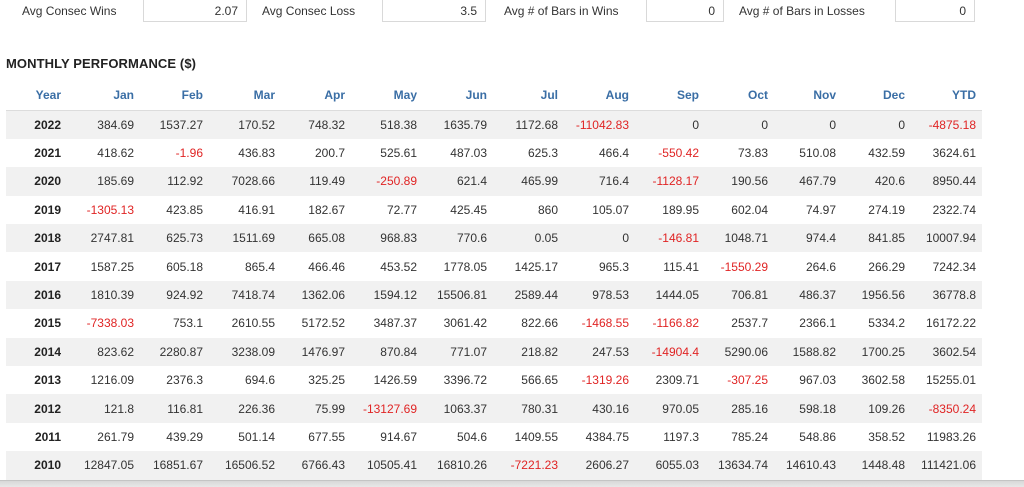 The image size is (1024, 487). Describe the element at coordinates (387, 352) in the screenshot. I see `value-cell: 870.84` at that location.